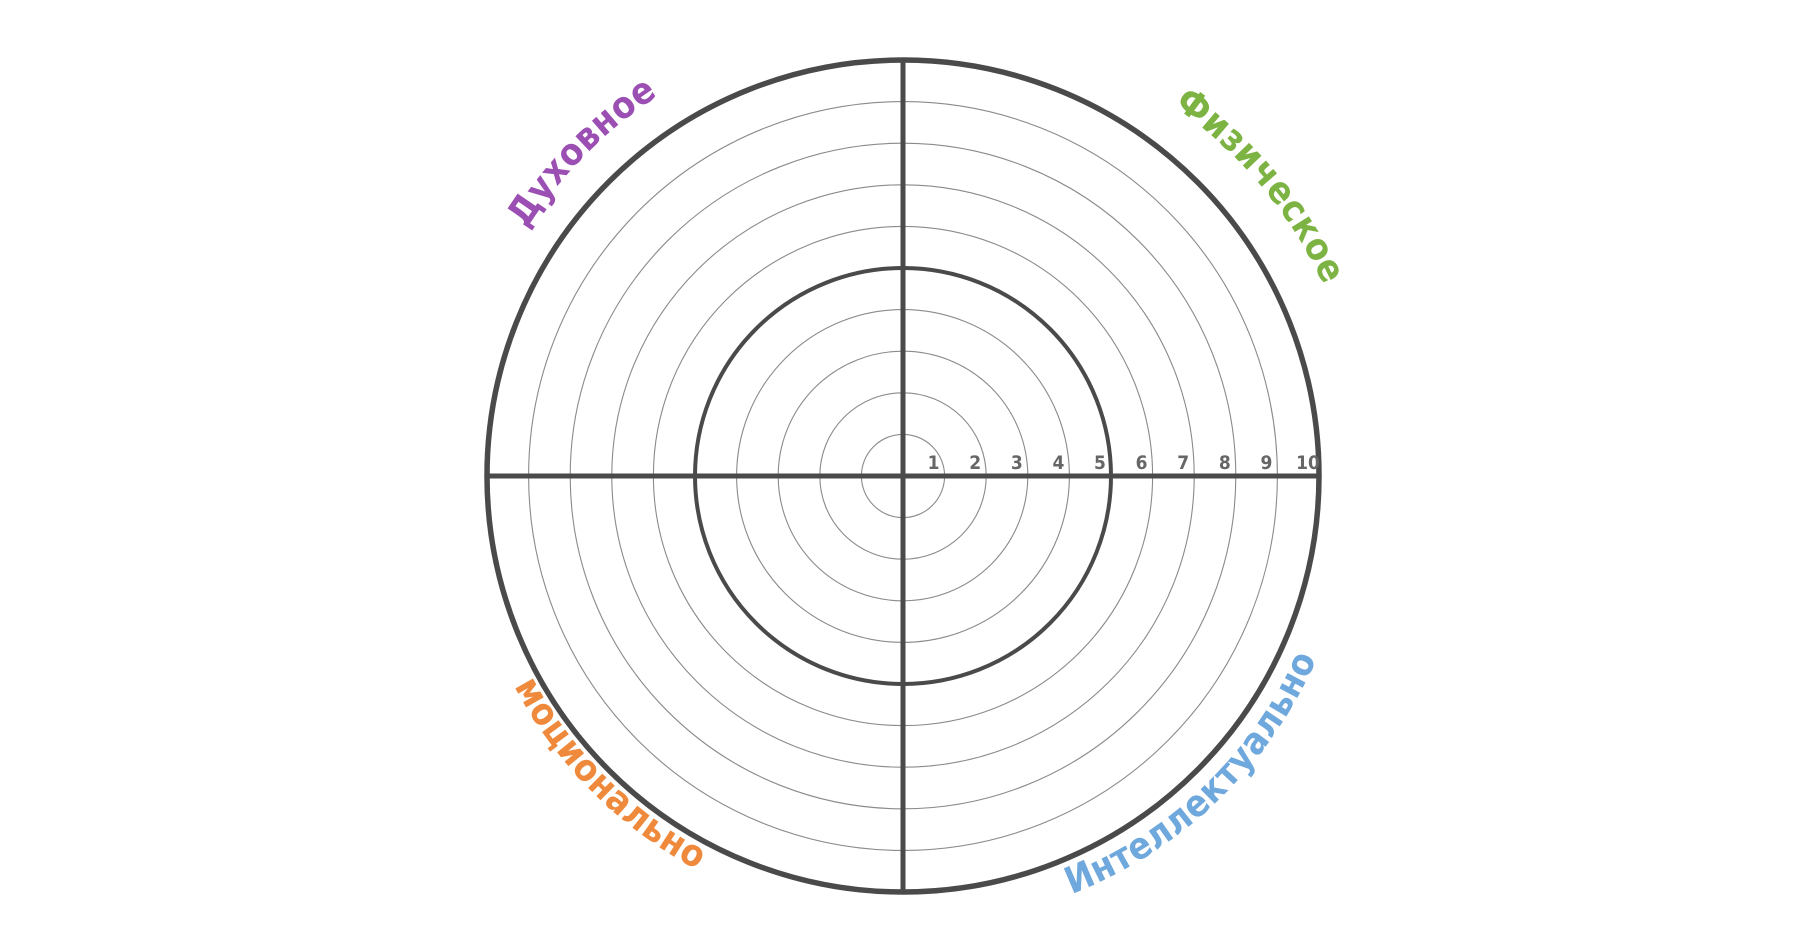 The height and width of the screenshot is (942, 1796). Describe the element at coordinates (934, 463) in the screenshot. I see `scale-label-1: 1` at that location.